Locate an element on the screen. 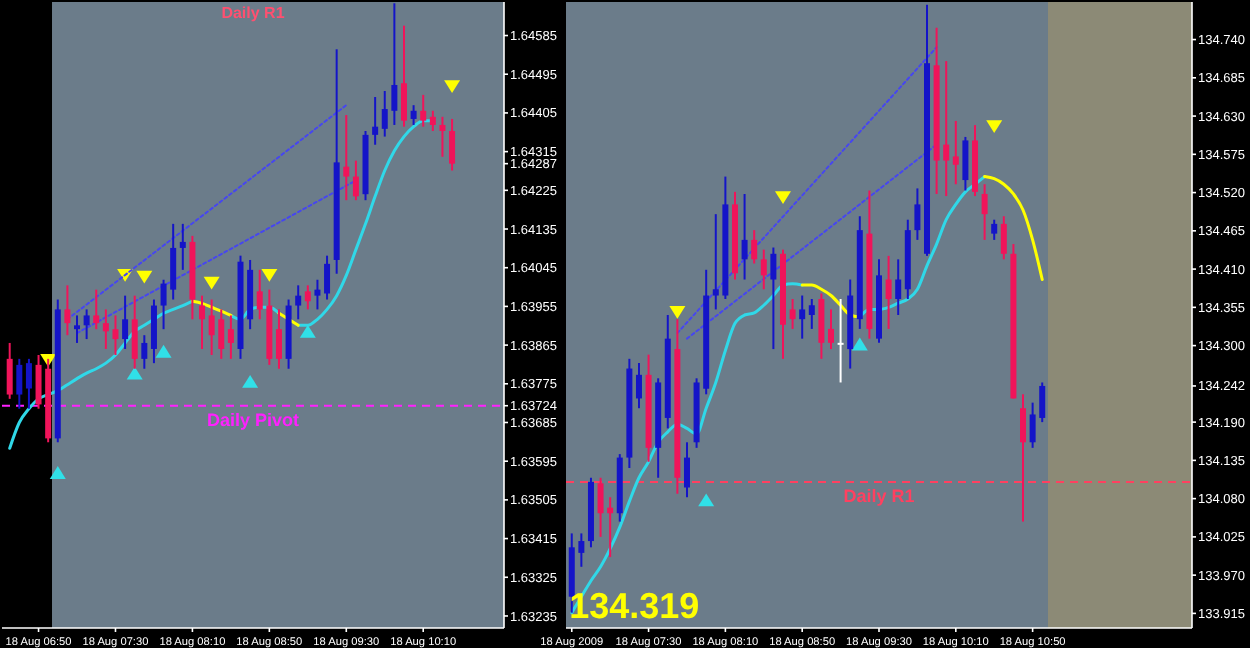  ref-line-label: Daily Pivot is located at coordinates (253, 419).